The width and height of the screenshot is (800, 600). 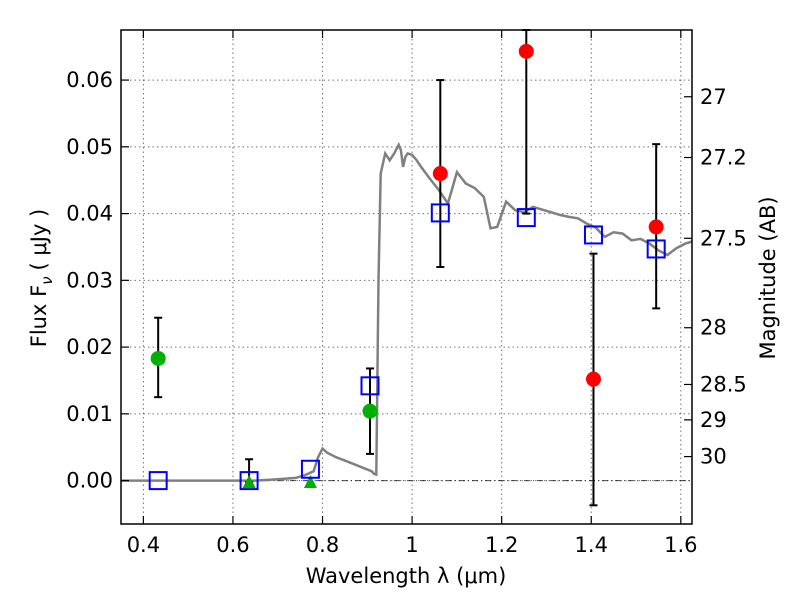 I want to click on x-tick-label: 0.4, so click(x=143, y=545).